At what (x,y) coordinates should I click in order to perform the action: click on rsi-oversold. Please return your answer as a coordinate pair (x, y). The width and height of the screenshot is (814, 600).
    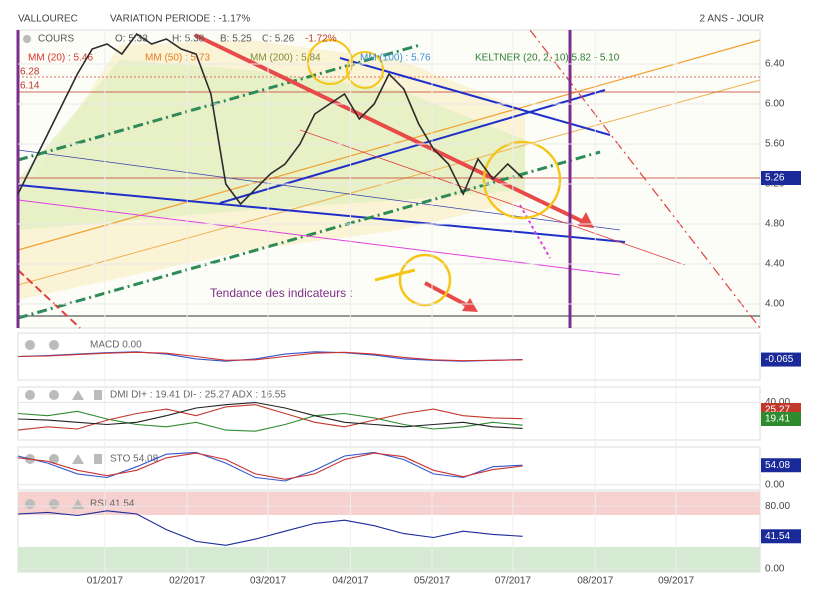
    Looking at the image, I should click on (389, 559).